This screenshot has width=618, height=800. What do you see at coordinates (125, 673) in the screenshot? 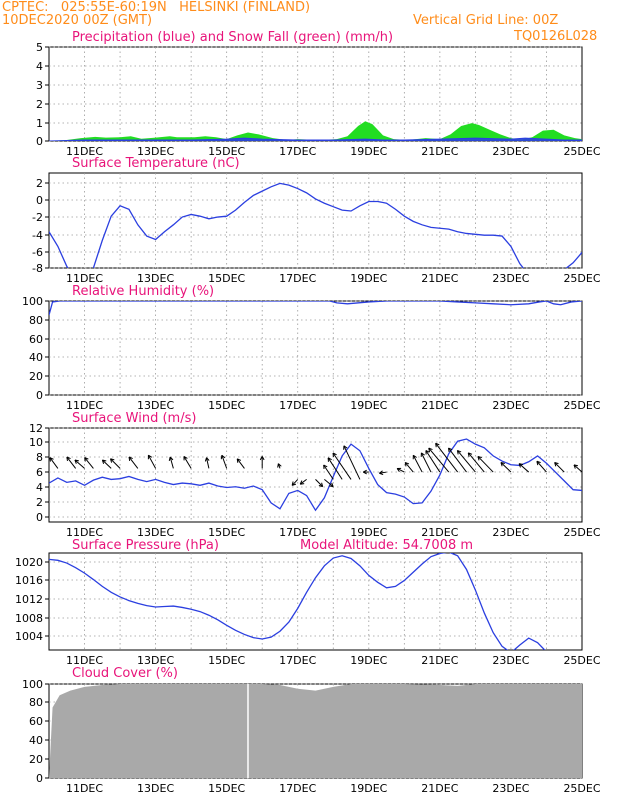
I see `panel-title: Cloud Cover (%)` at bounding box center [125, 673].